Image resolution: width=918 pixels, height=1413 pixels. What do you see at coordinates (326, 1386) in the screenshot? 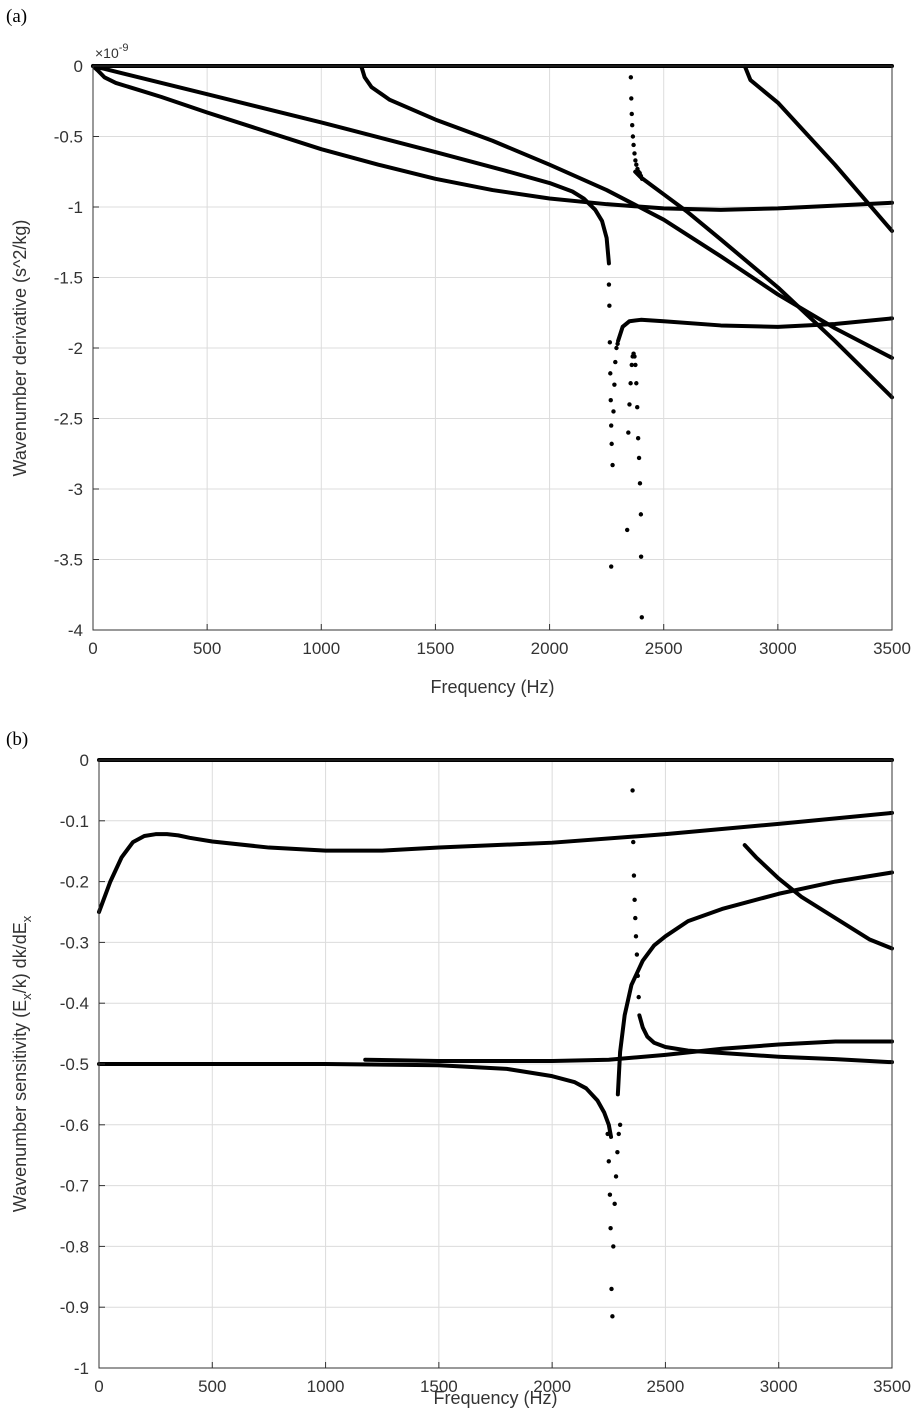
I see `x-tick-label: 1000` at bounding box center [326, 1386].